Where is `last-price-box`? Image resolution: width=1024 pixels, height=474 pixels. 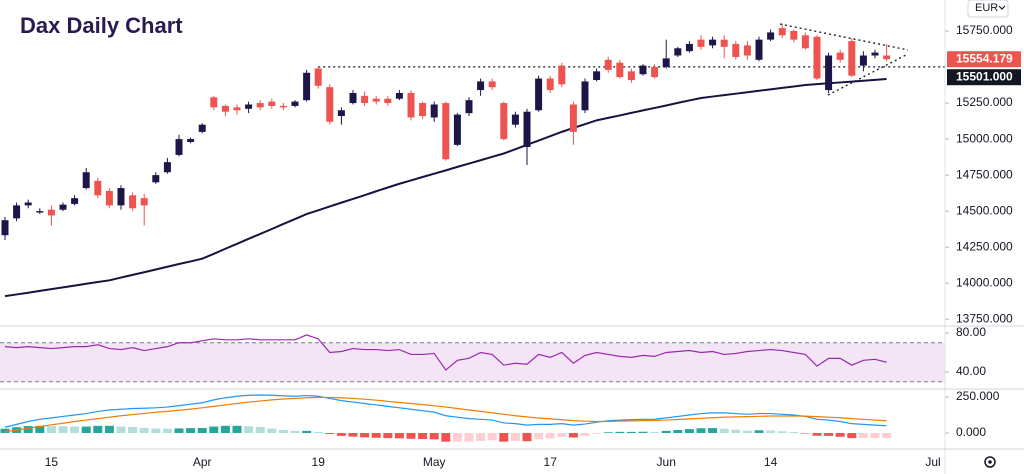 last-price-box is located at coordinates (984, 59).